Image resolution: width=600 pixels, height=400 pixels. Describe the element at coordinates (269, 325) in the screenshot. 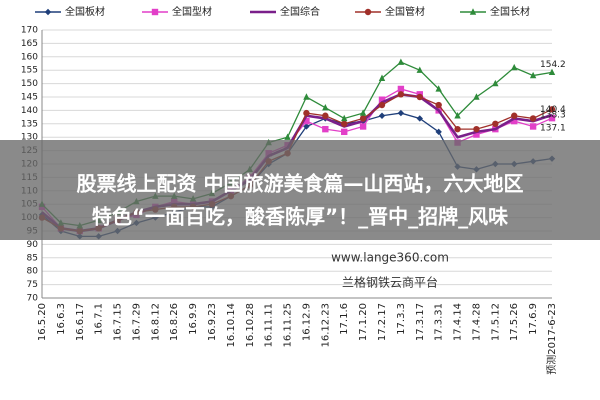

I see `x-tick-label: 16.11.11` at that location.